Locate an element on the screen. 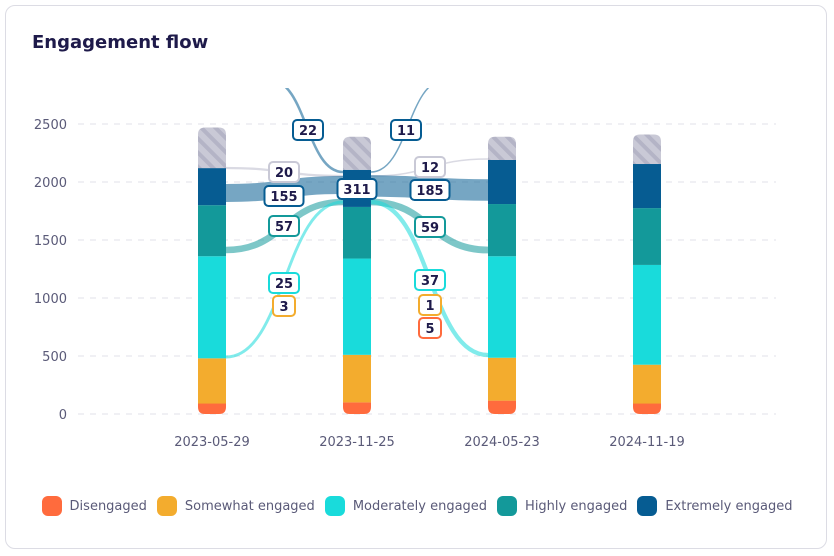  data-label-text: 311 is located at coordinates (356, 190).